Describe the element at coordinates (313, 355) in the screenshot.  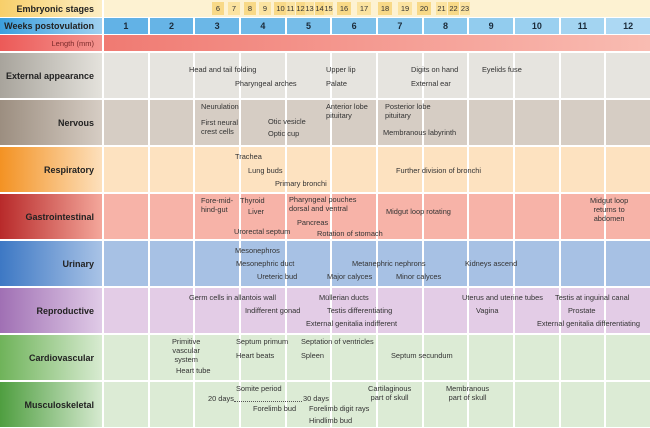
I see `milestone-label: Spleen` at that location.